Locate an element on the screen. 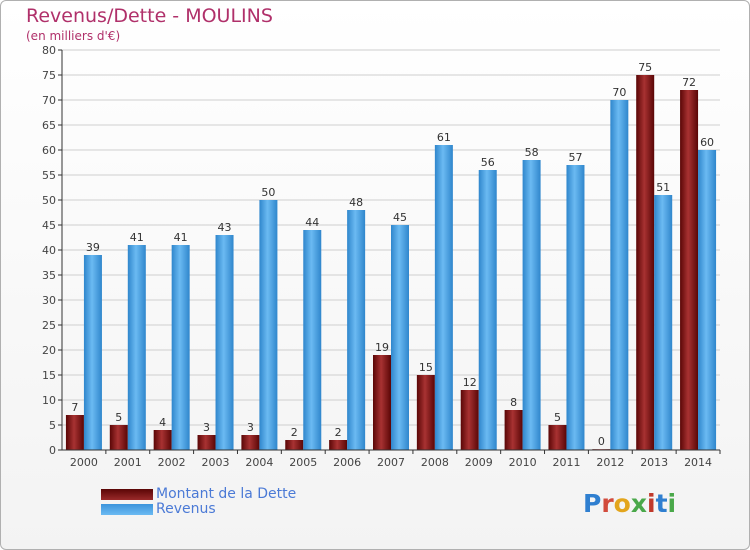  x-tick-label: 2013 is located at coordinates (654, 462).